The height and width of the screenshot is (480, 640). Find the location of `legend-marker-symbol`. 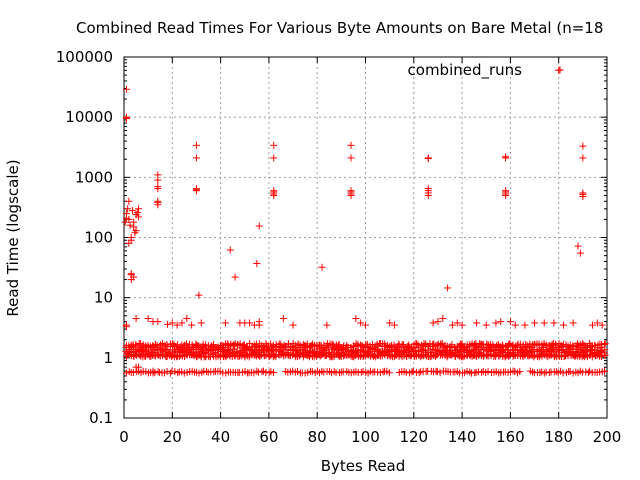

legend-marker-symbol is located at coordinates (560, 70).